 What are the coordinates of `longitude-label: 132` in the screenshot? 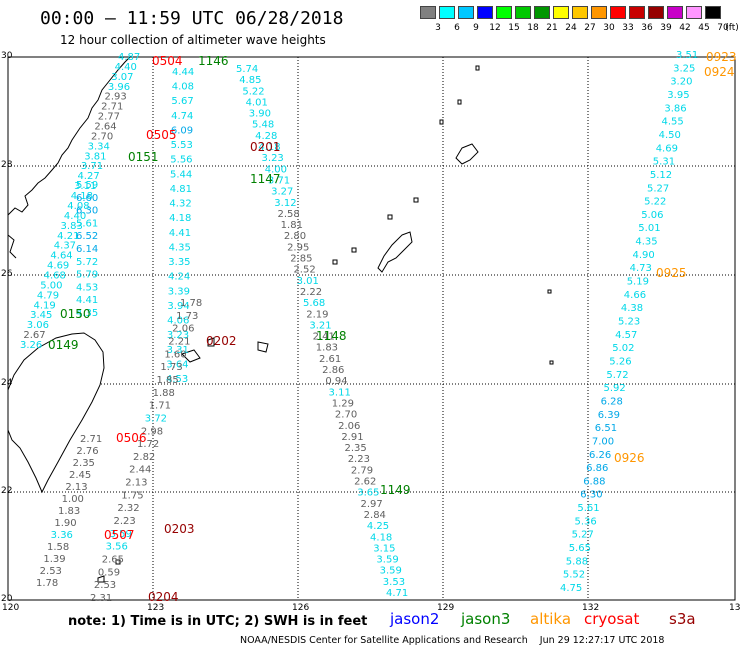 It's located at (591, 608).